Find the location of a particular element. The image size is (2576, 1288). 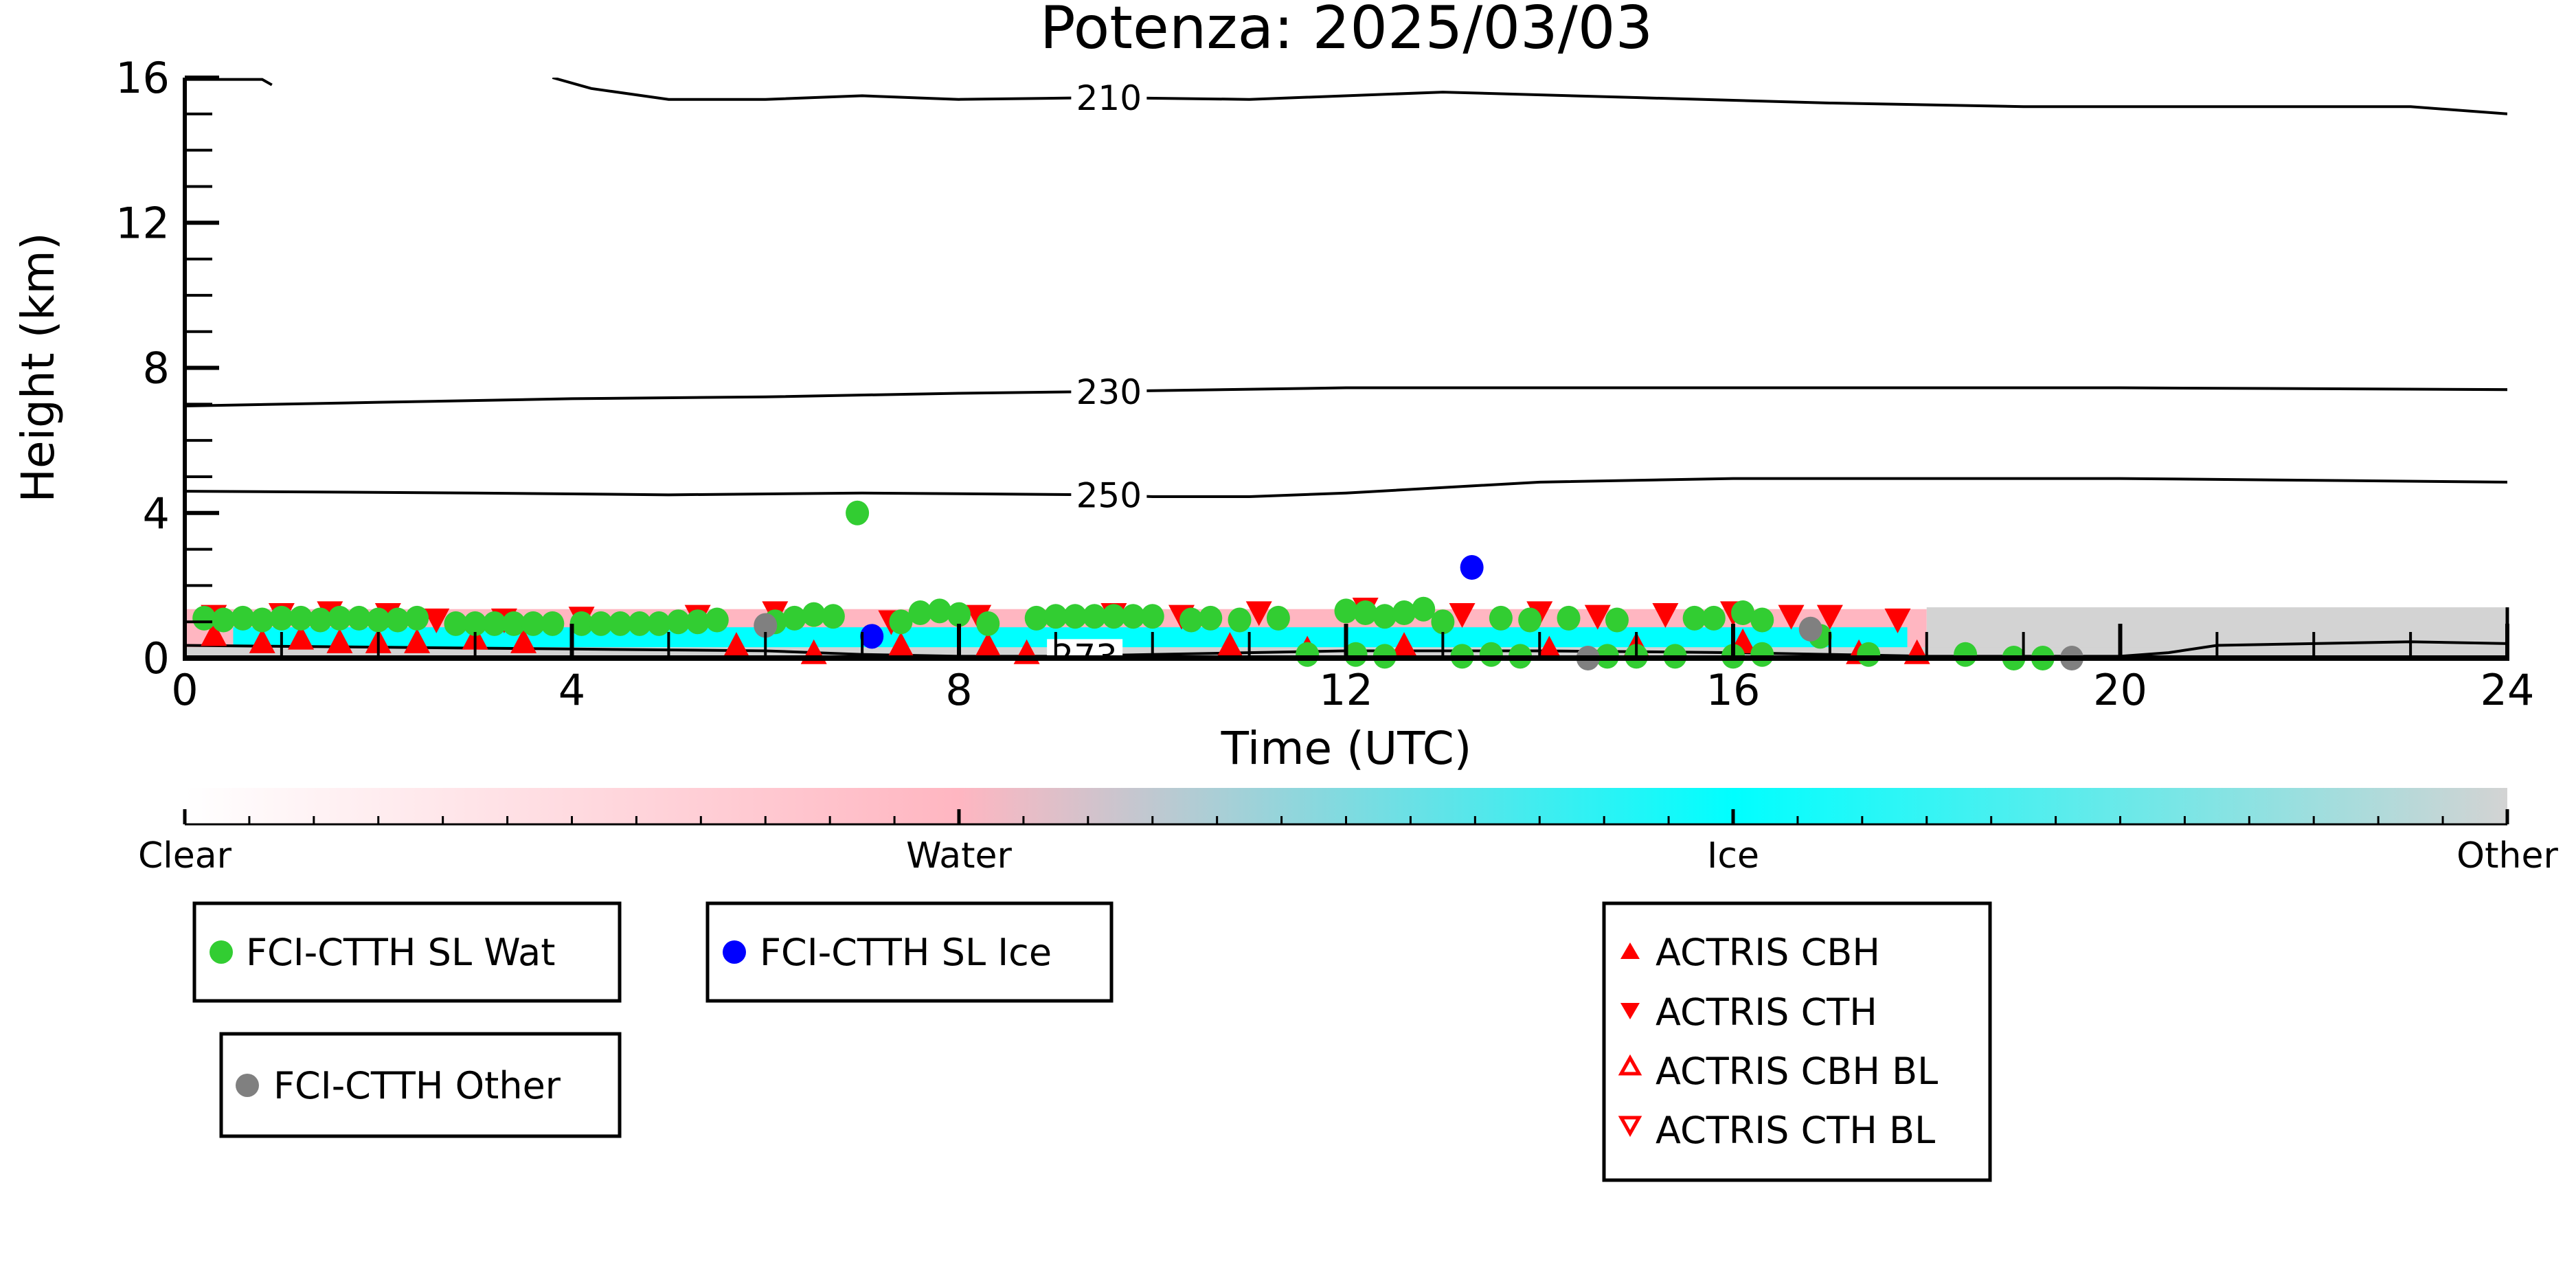

legend-label: FCI-CTTH SL Wat is located at coordinates (400, 952).